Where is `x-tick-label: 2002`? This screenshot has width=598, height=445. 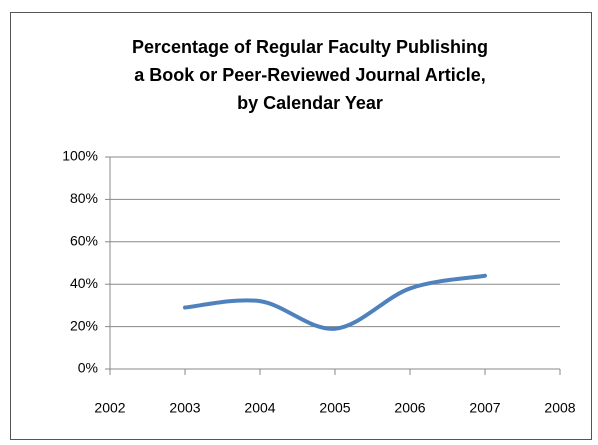
x-tick-label: 2002 is located at coordinates (109, 408).